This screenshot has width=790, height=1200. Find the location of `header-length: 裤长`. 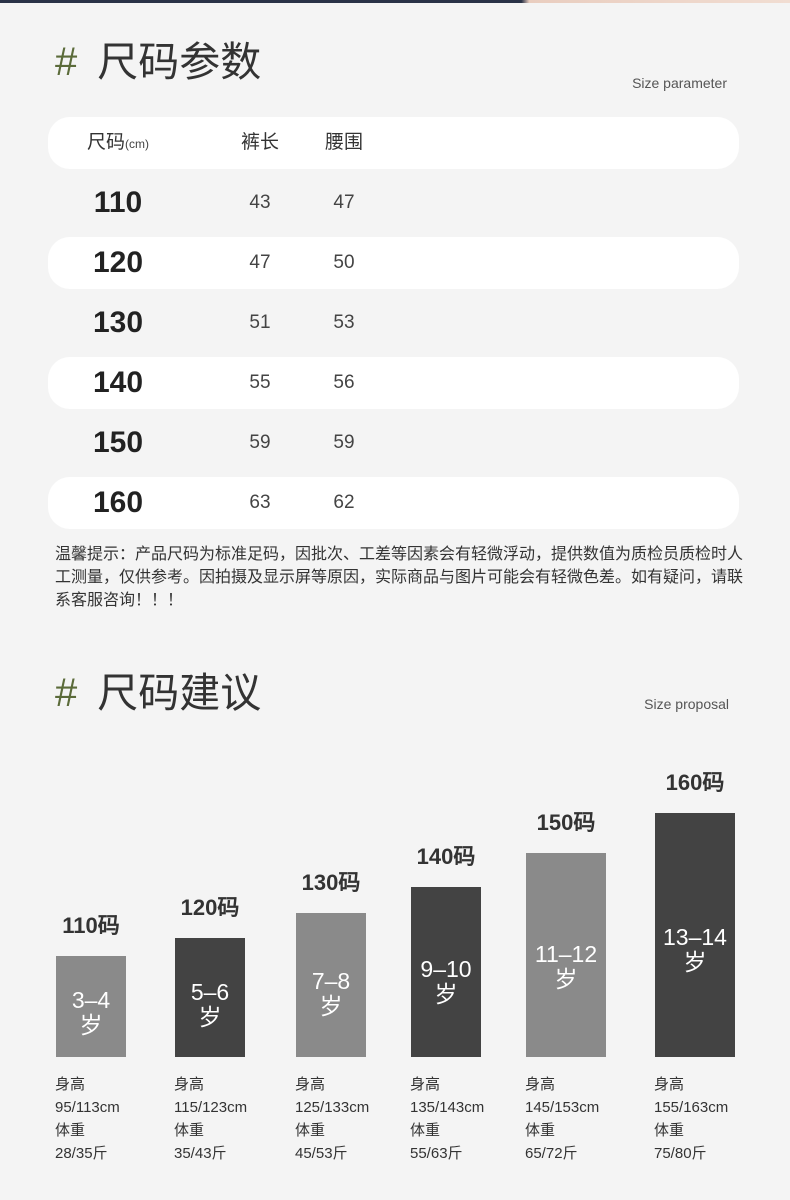

header-length: 裤长 is located at coordinates (259, 142).